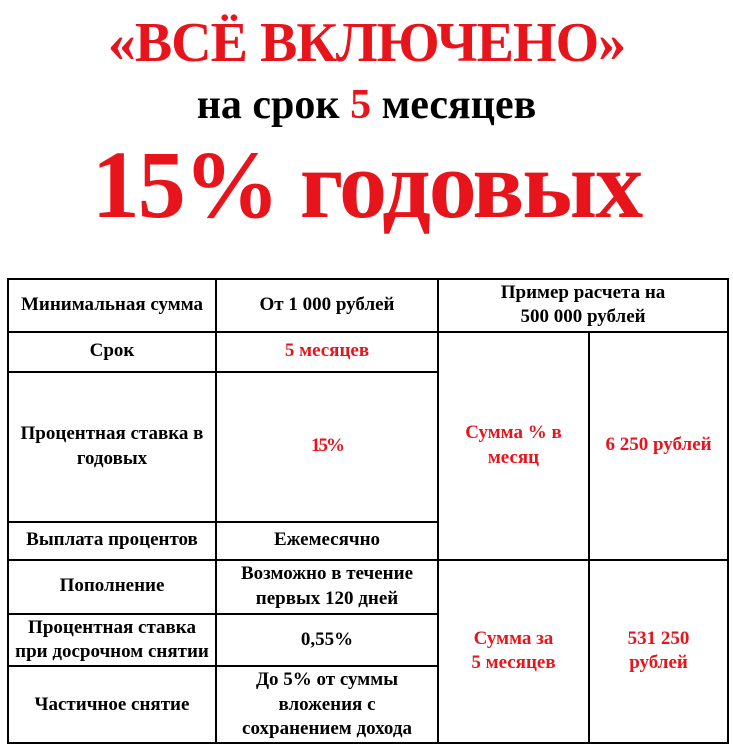 Image resolution: width=733 pixels, height=744 pixels. Describe the element at coordinates (658, 445) in the screenshot. I see `example-monthly-value: 6 250 рублей` at that location.